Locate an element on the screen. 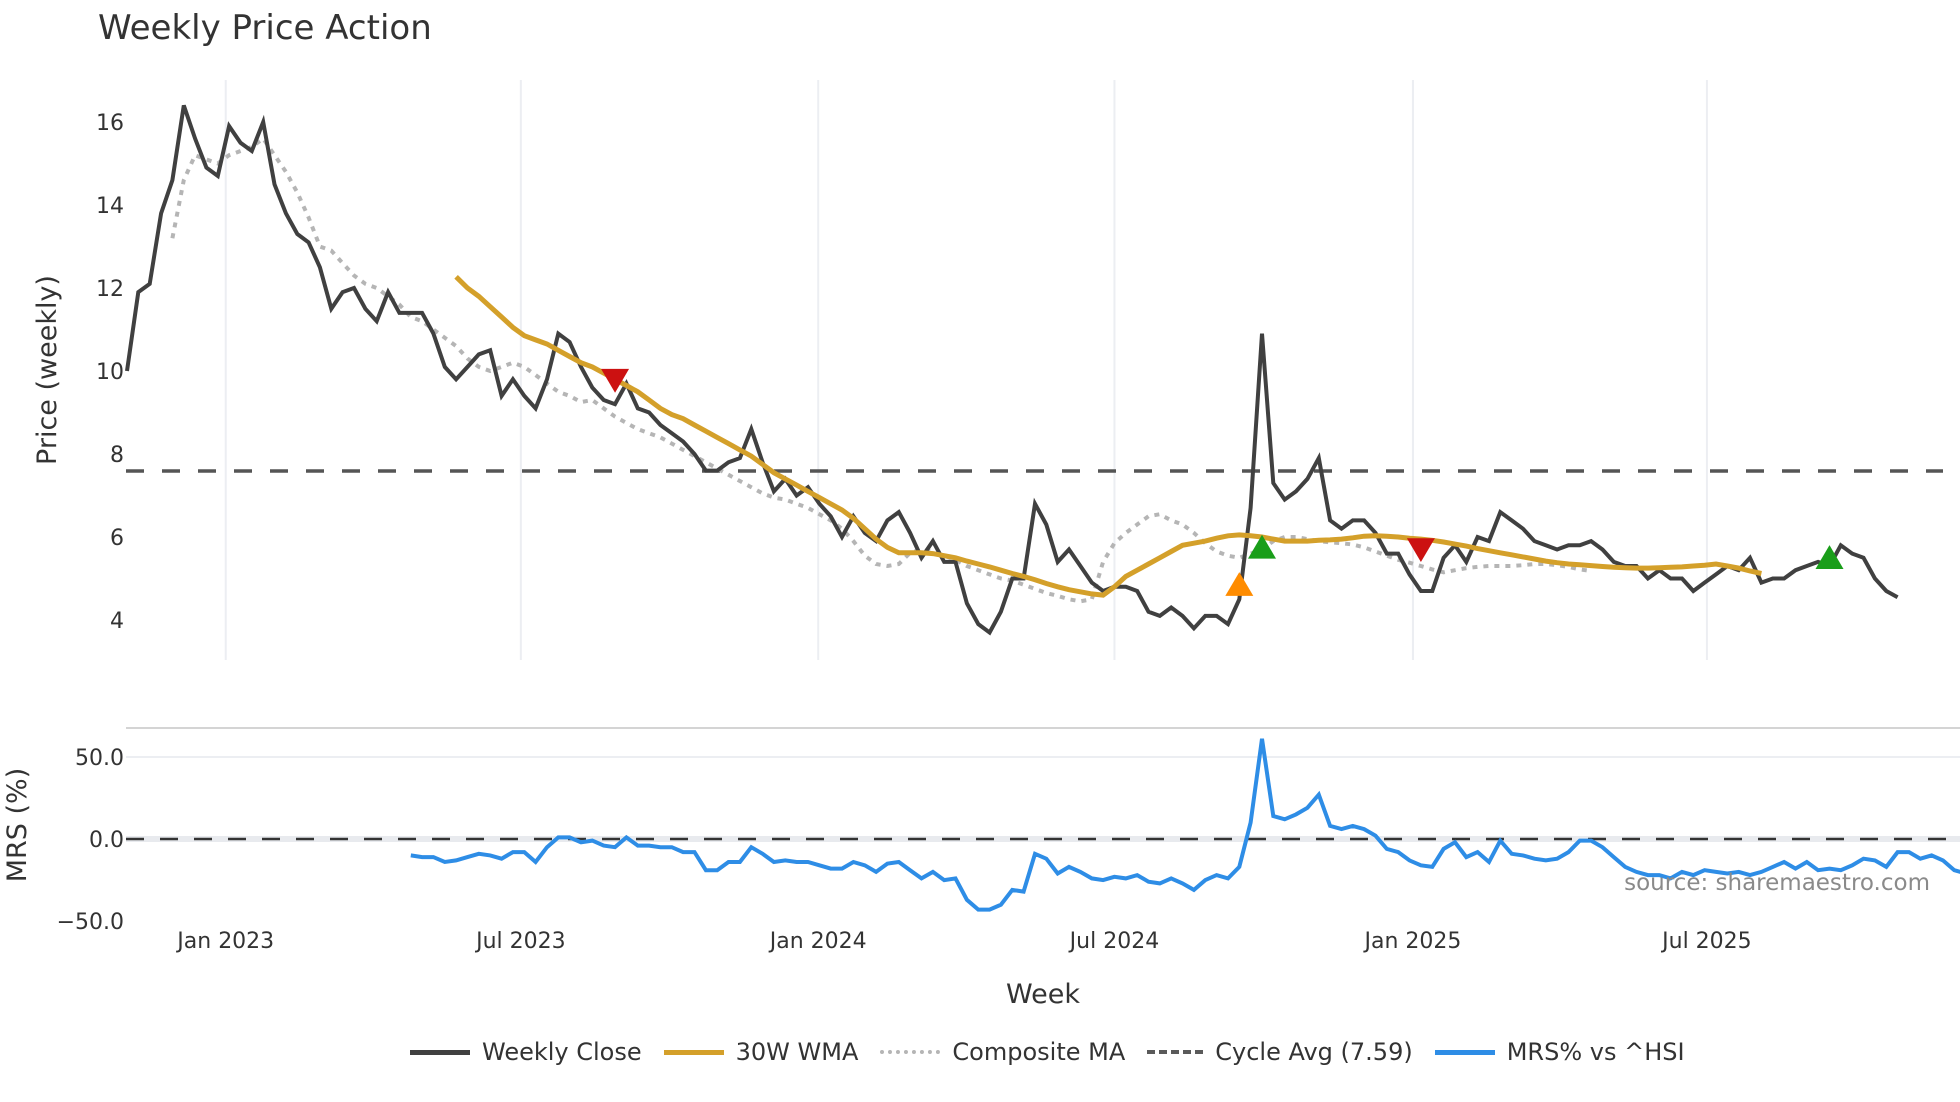 Image resolution: width=1960 pixels, height=1102 pixels. signal-markers is located at coordinates (1222, 482).